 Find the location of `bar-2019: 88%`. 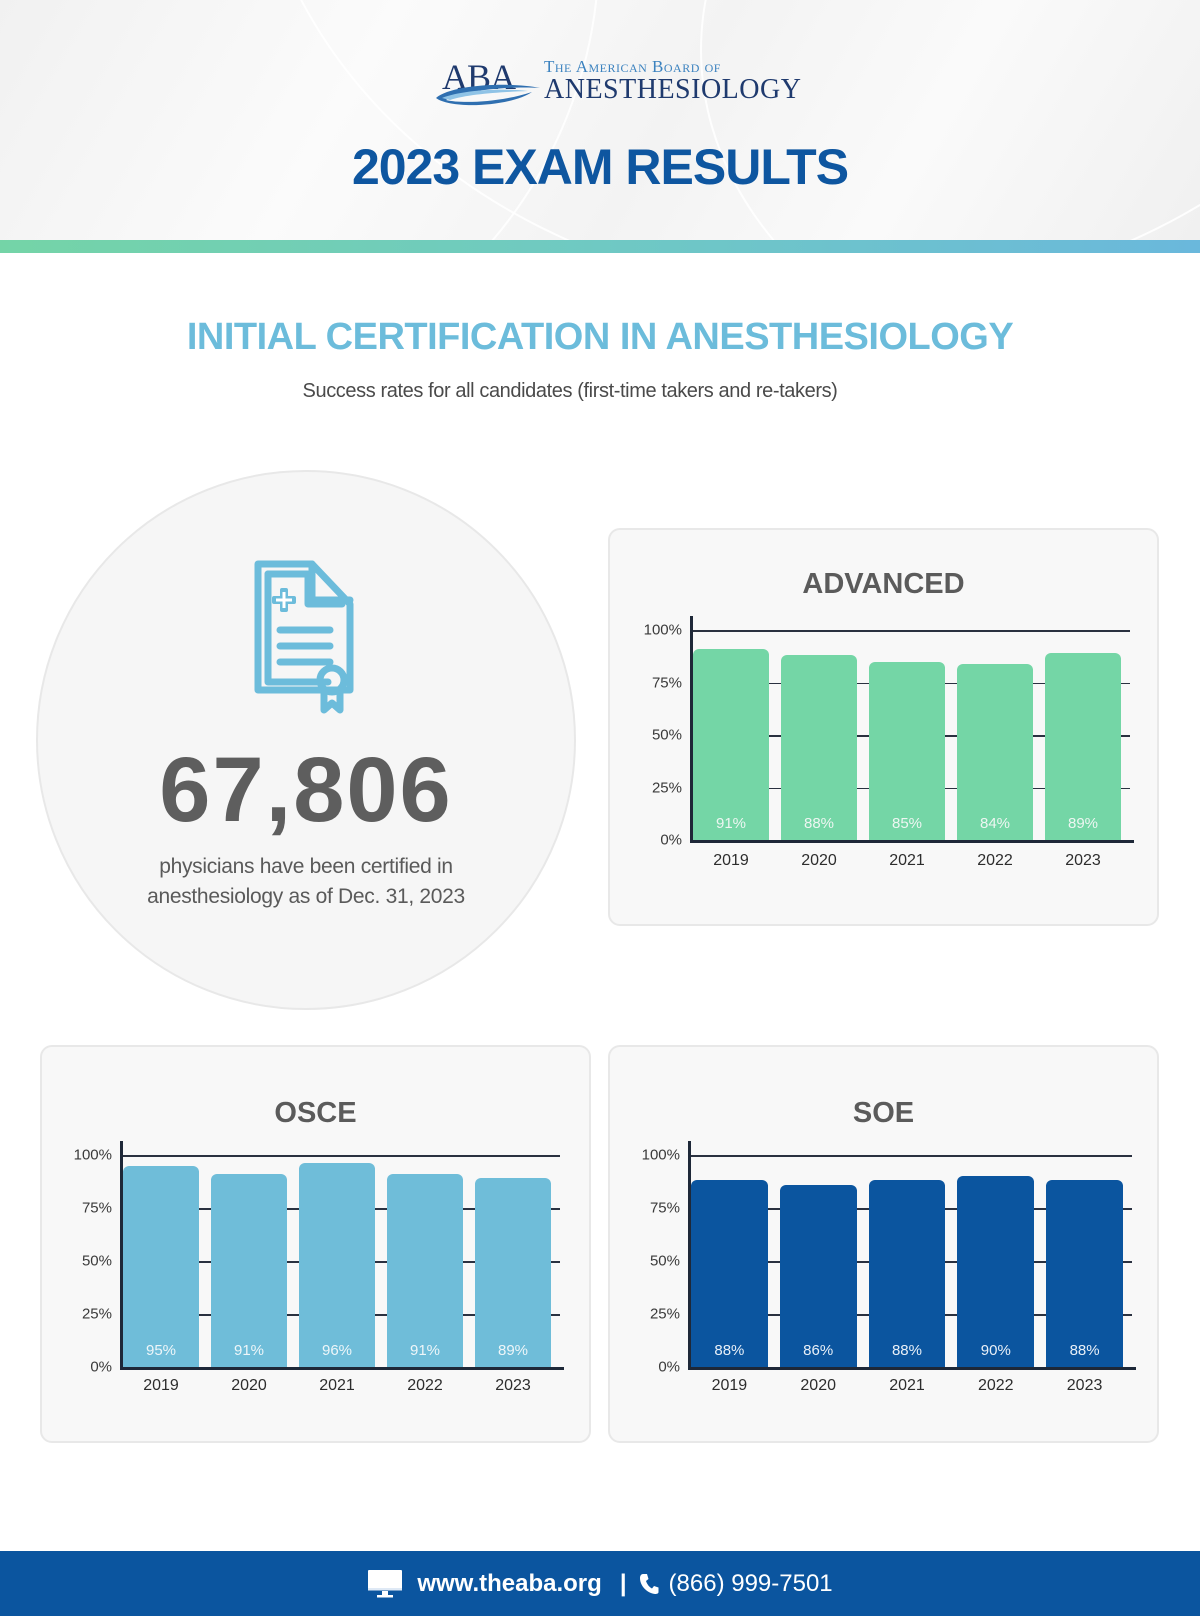

bar-2019: 88% is located at coordinates (729, 1273).